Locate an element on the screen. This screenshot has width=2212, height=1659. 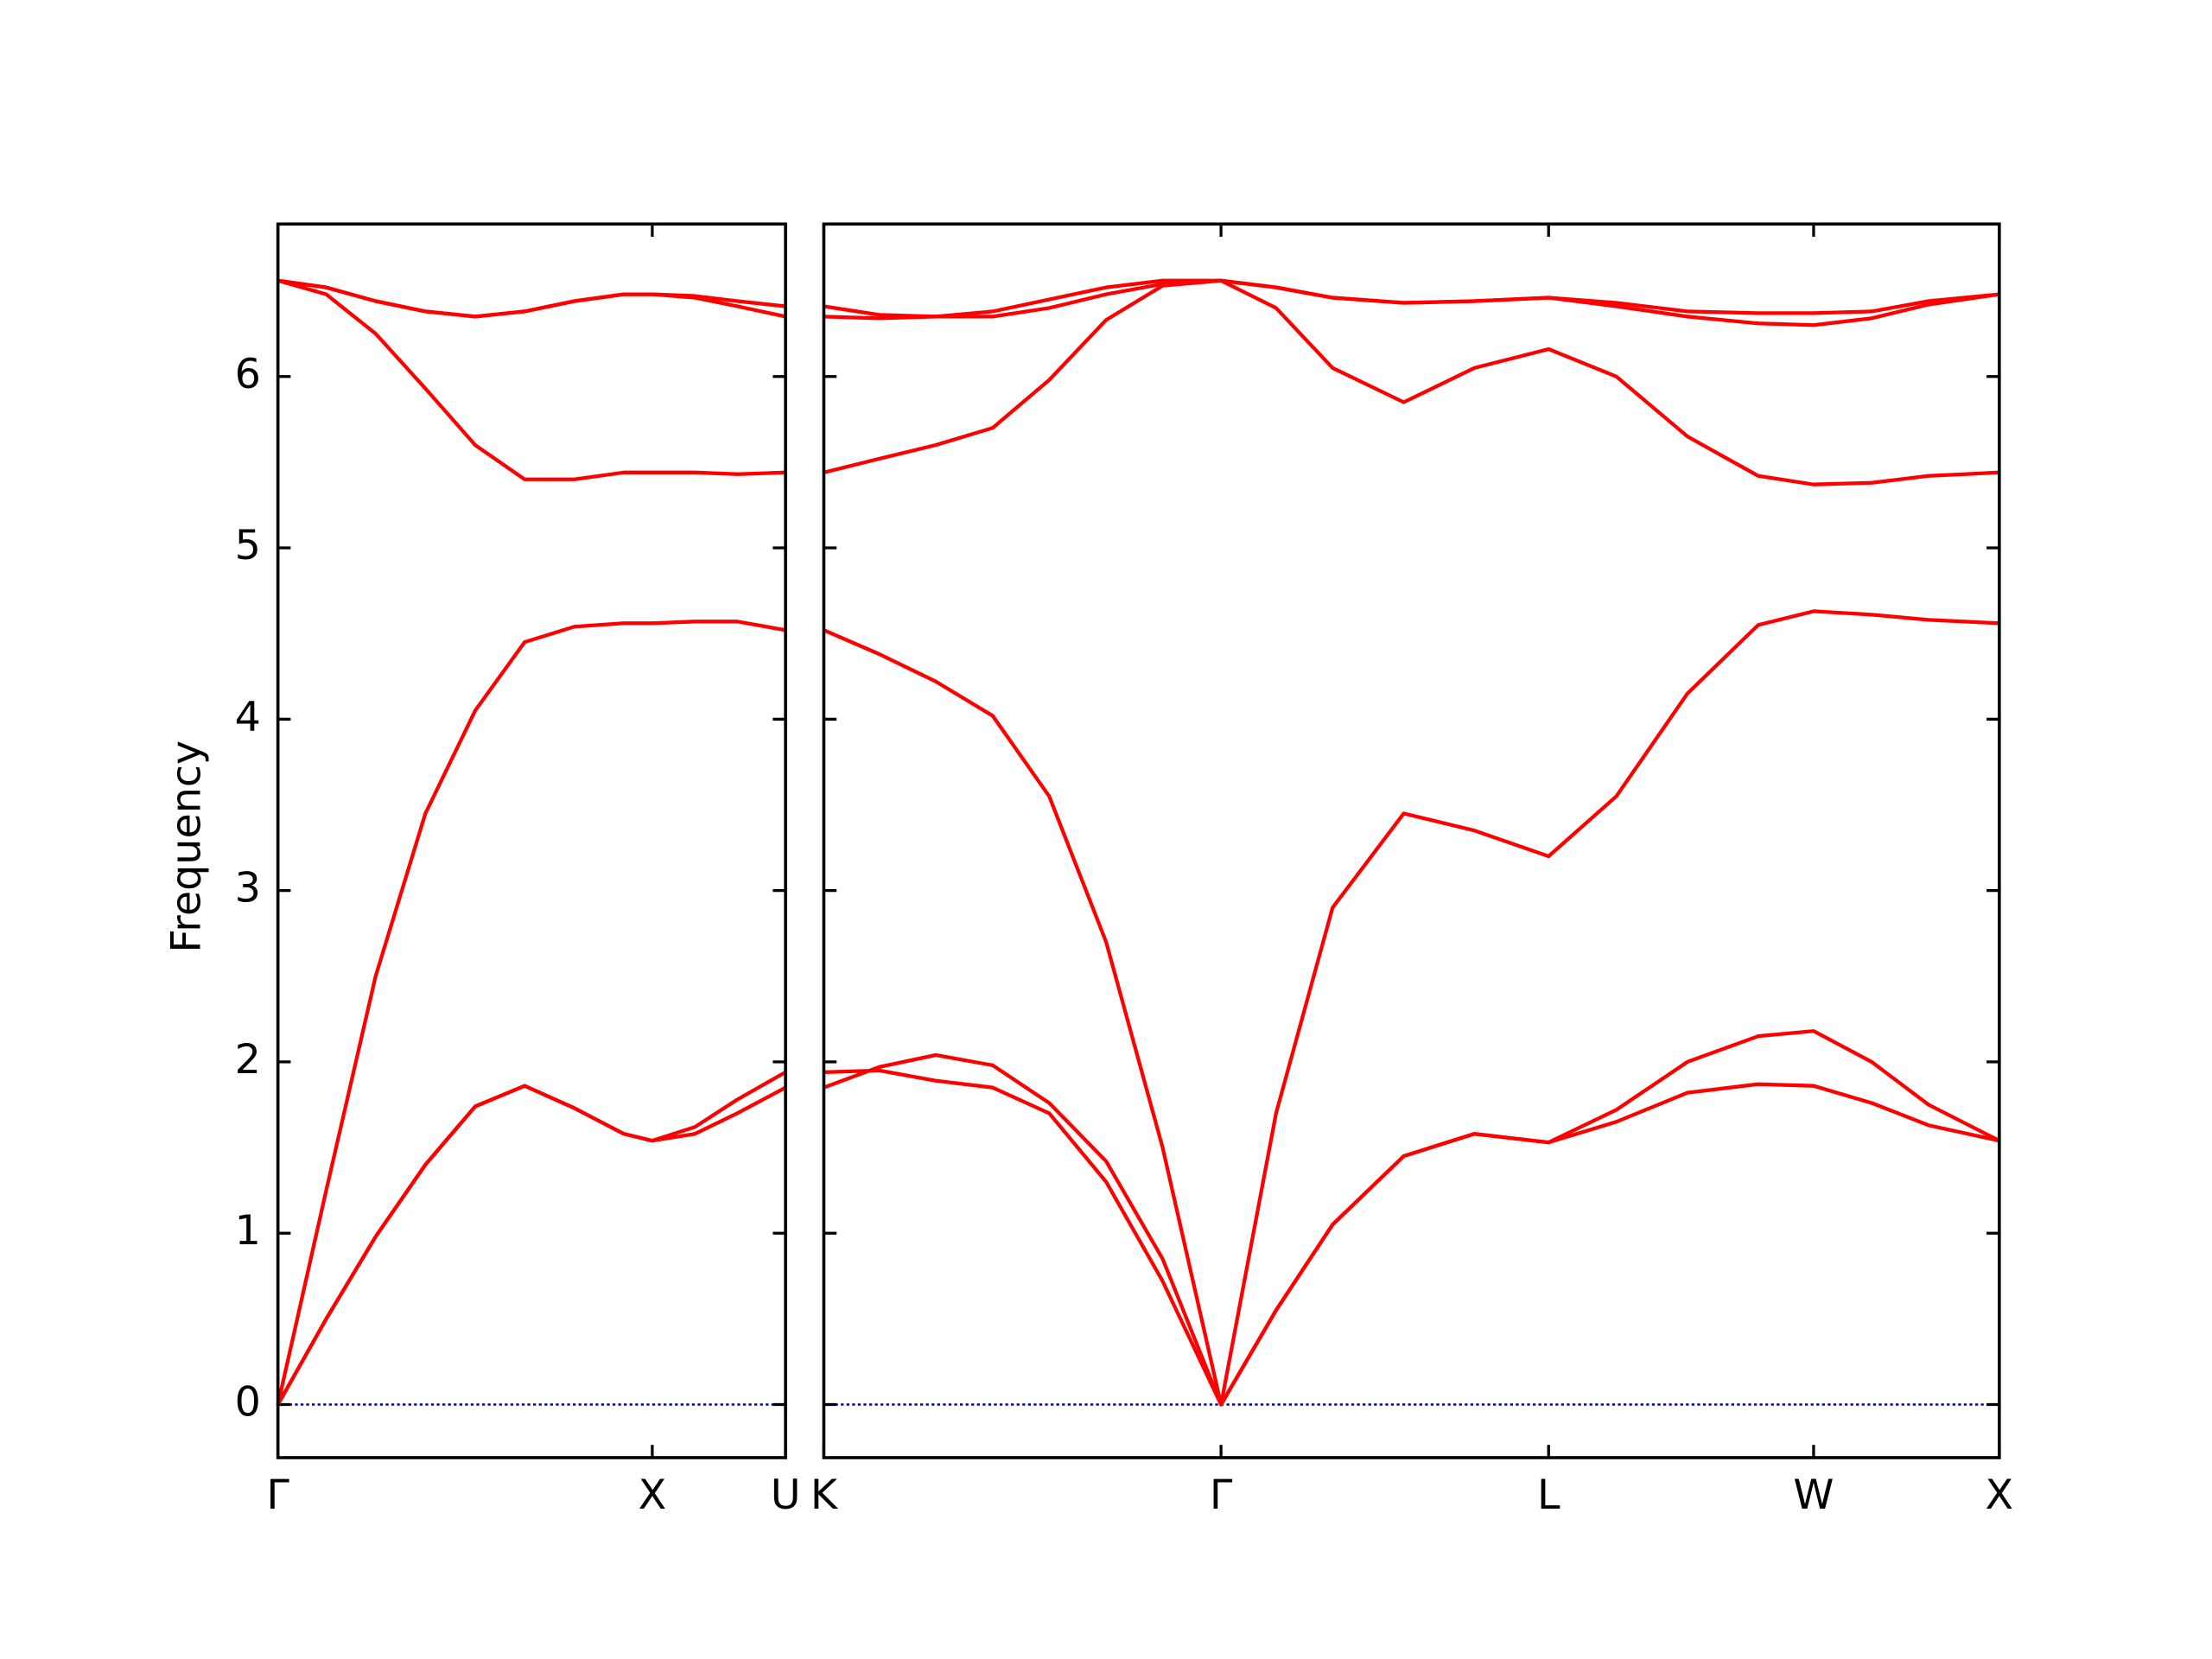
x-tick-label: W is located at coordinates (1813, 1495).